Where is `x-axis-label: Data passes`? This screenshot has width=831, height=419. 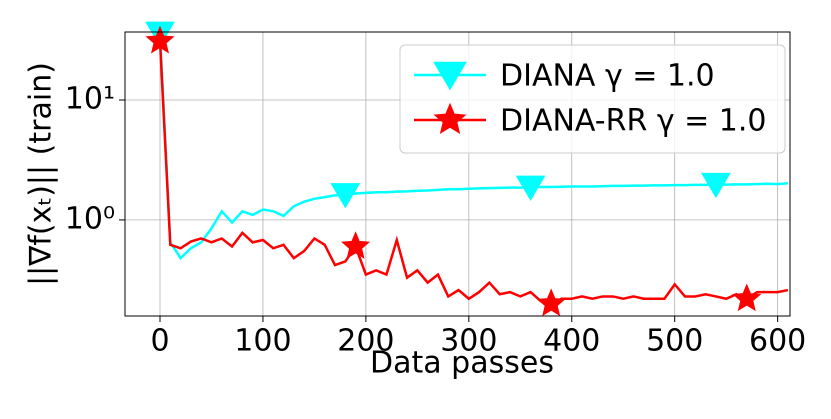
x-axis-label: Data passes is located at coordinates (462, 363).